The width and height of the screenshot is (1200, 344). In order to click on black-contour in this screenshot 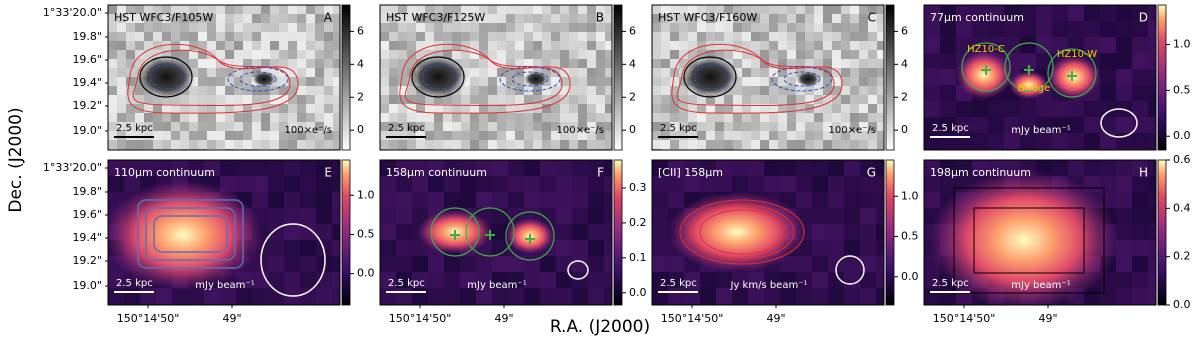, I will do `click(438, 77)`.